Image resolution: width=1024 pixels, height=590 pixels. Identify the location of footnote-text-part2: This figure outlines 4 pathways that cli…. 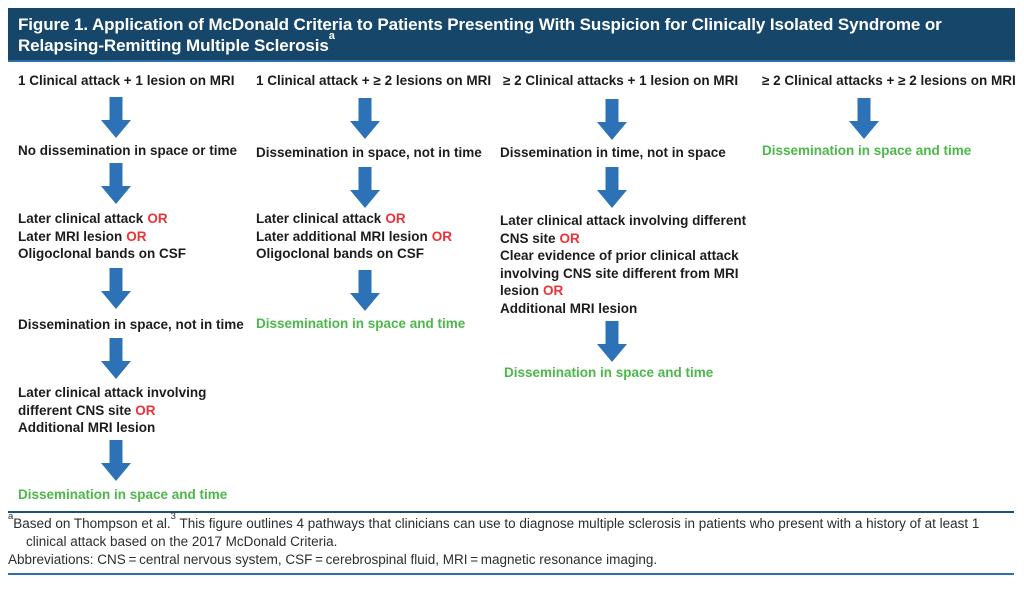
(503, 532).